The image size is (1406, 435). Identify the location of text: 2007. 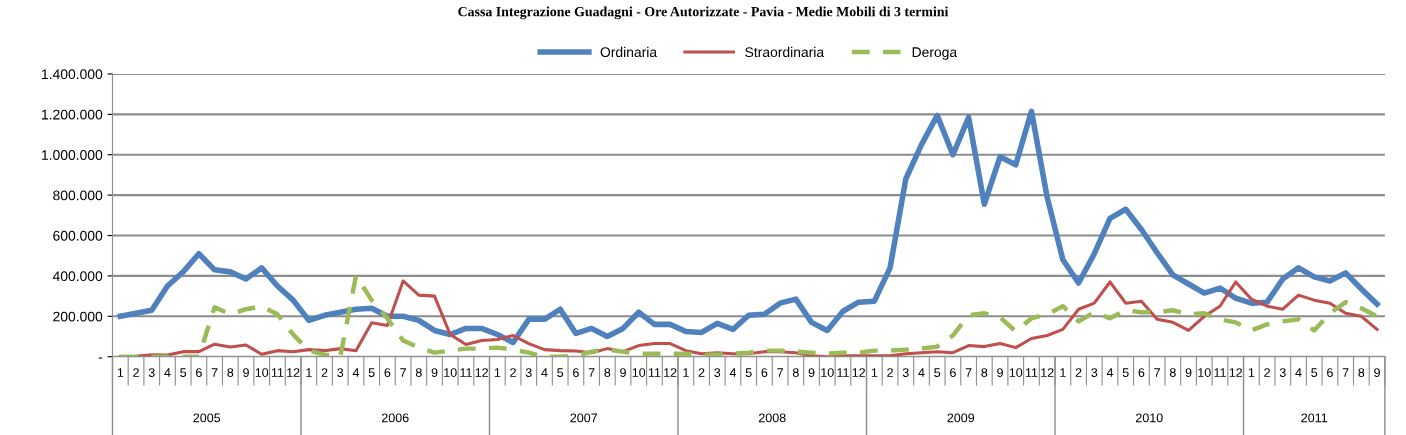
(584, 418).